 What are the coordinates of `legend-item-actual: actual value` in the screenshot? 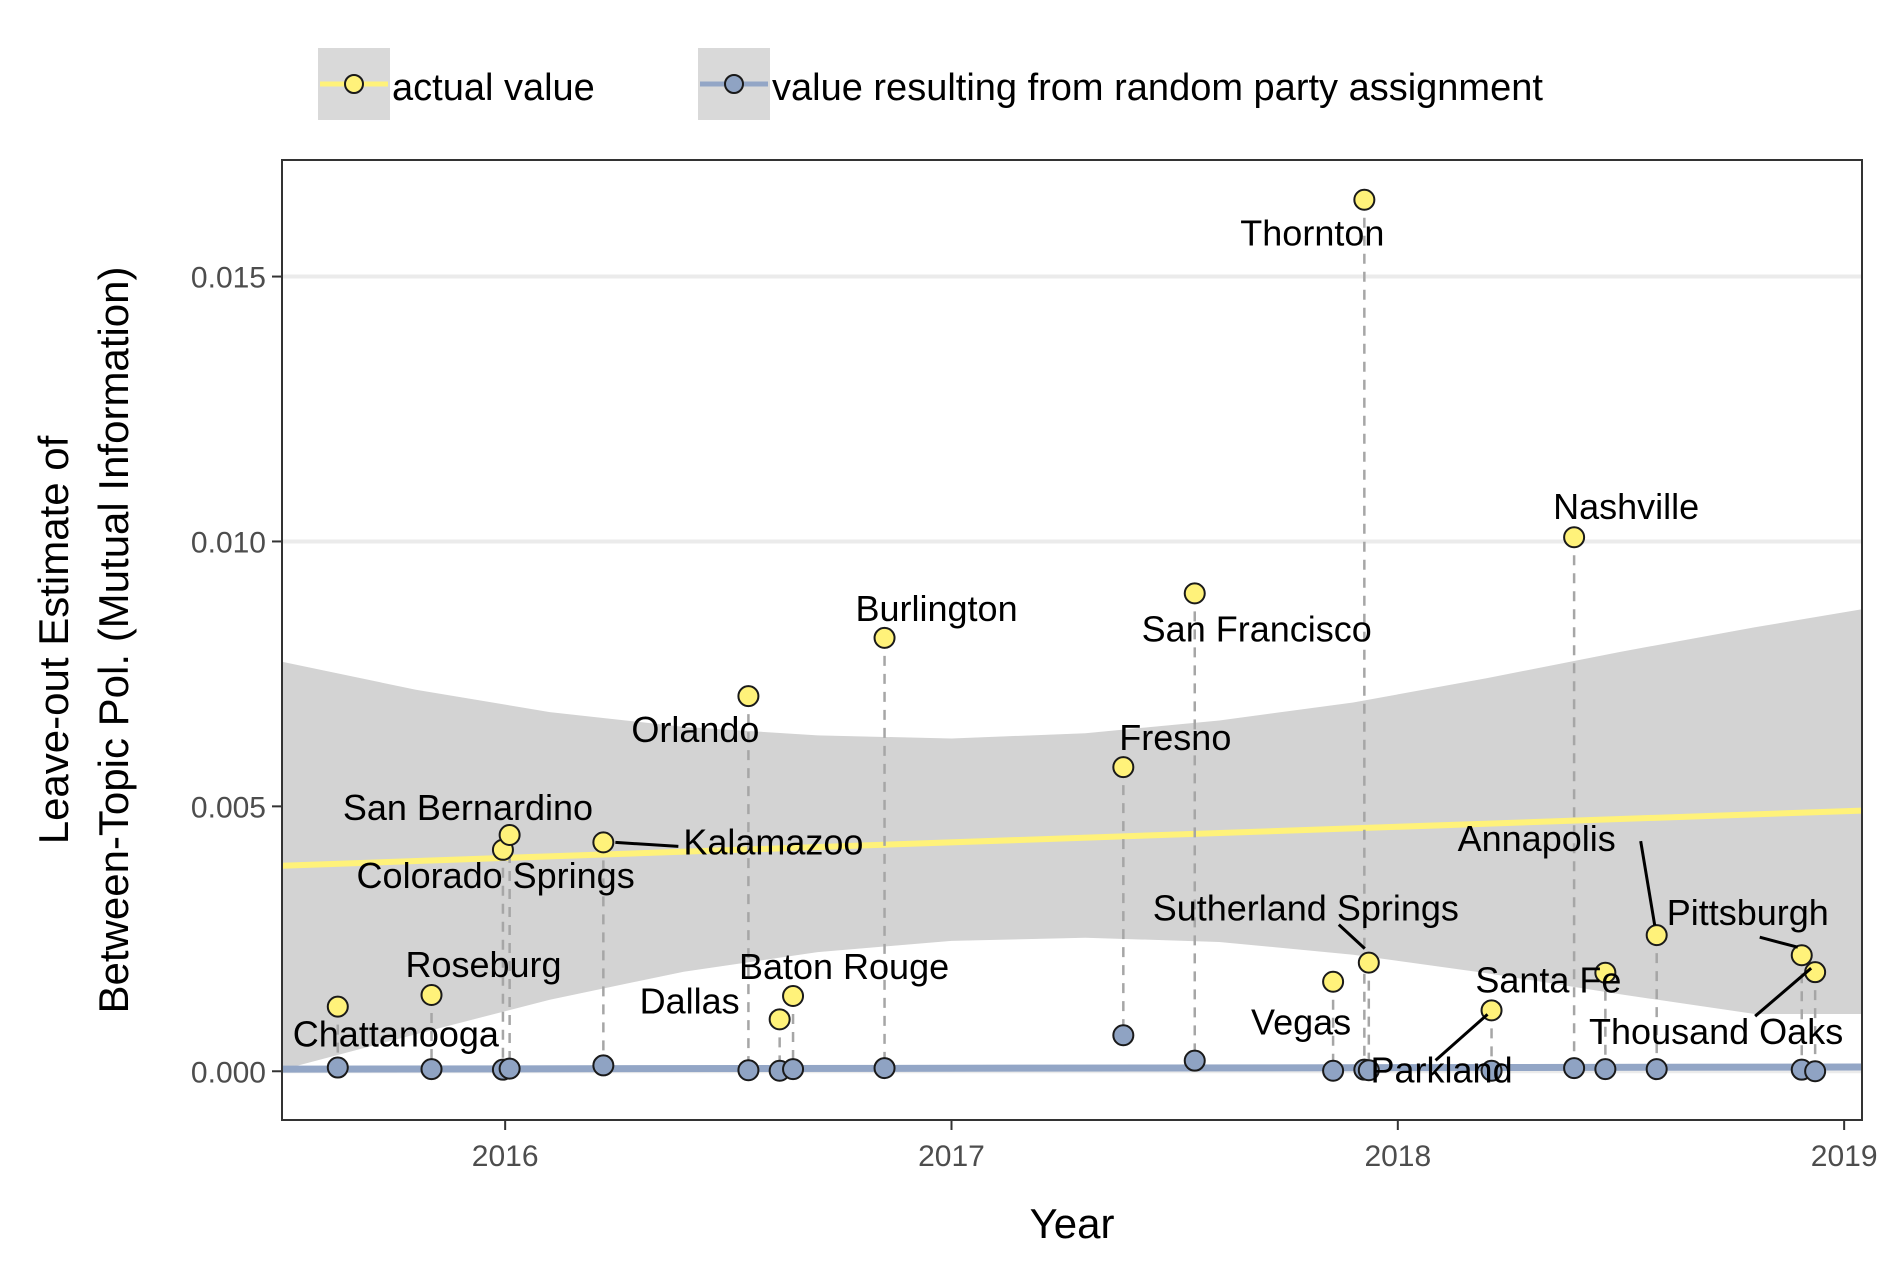 It's located at (456, 84).